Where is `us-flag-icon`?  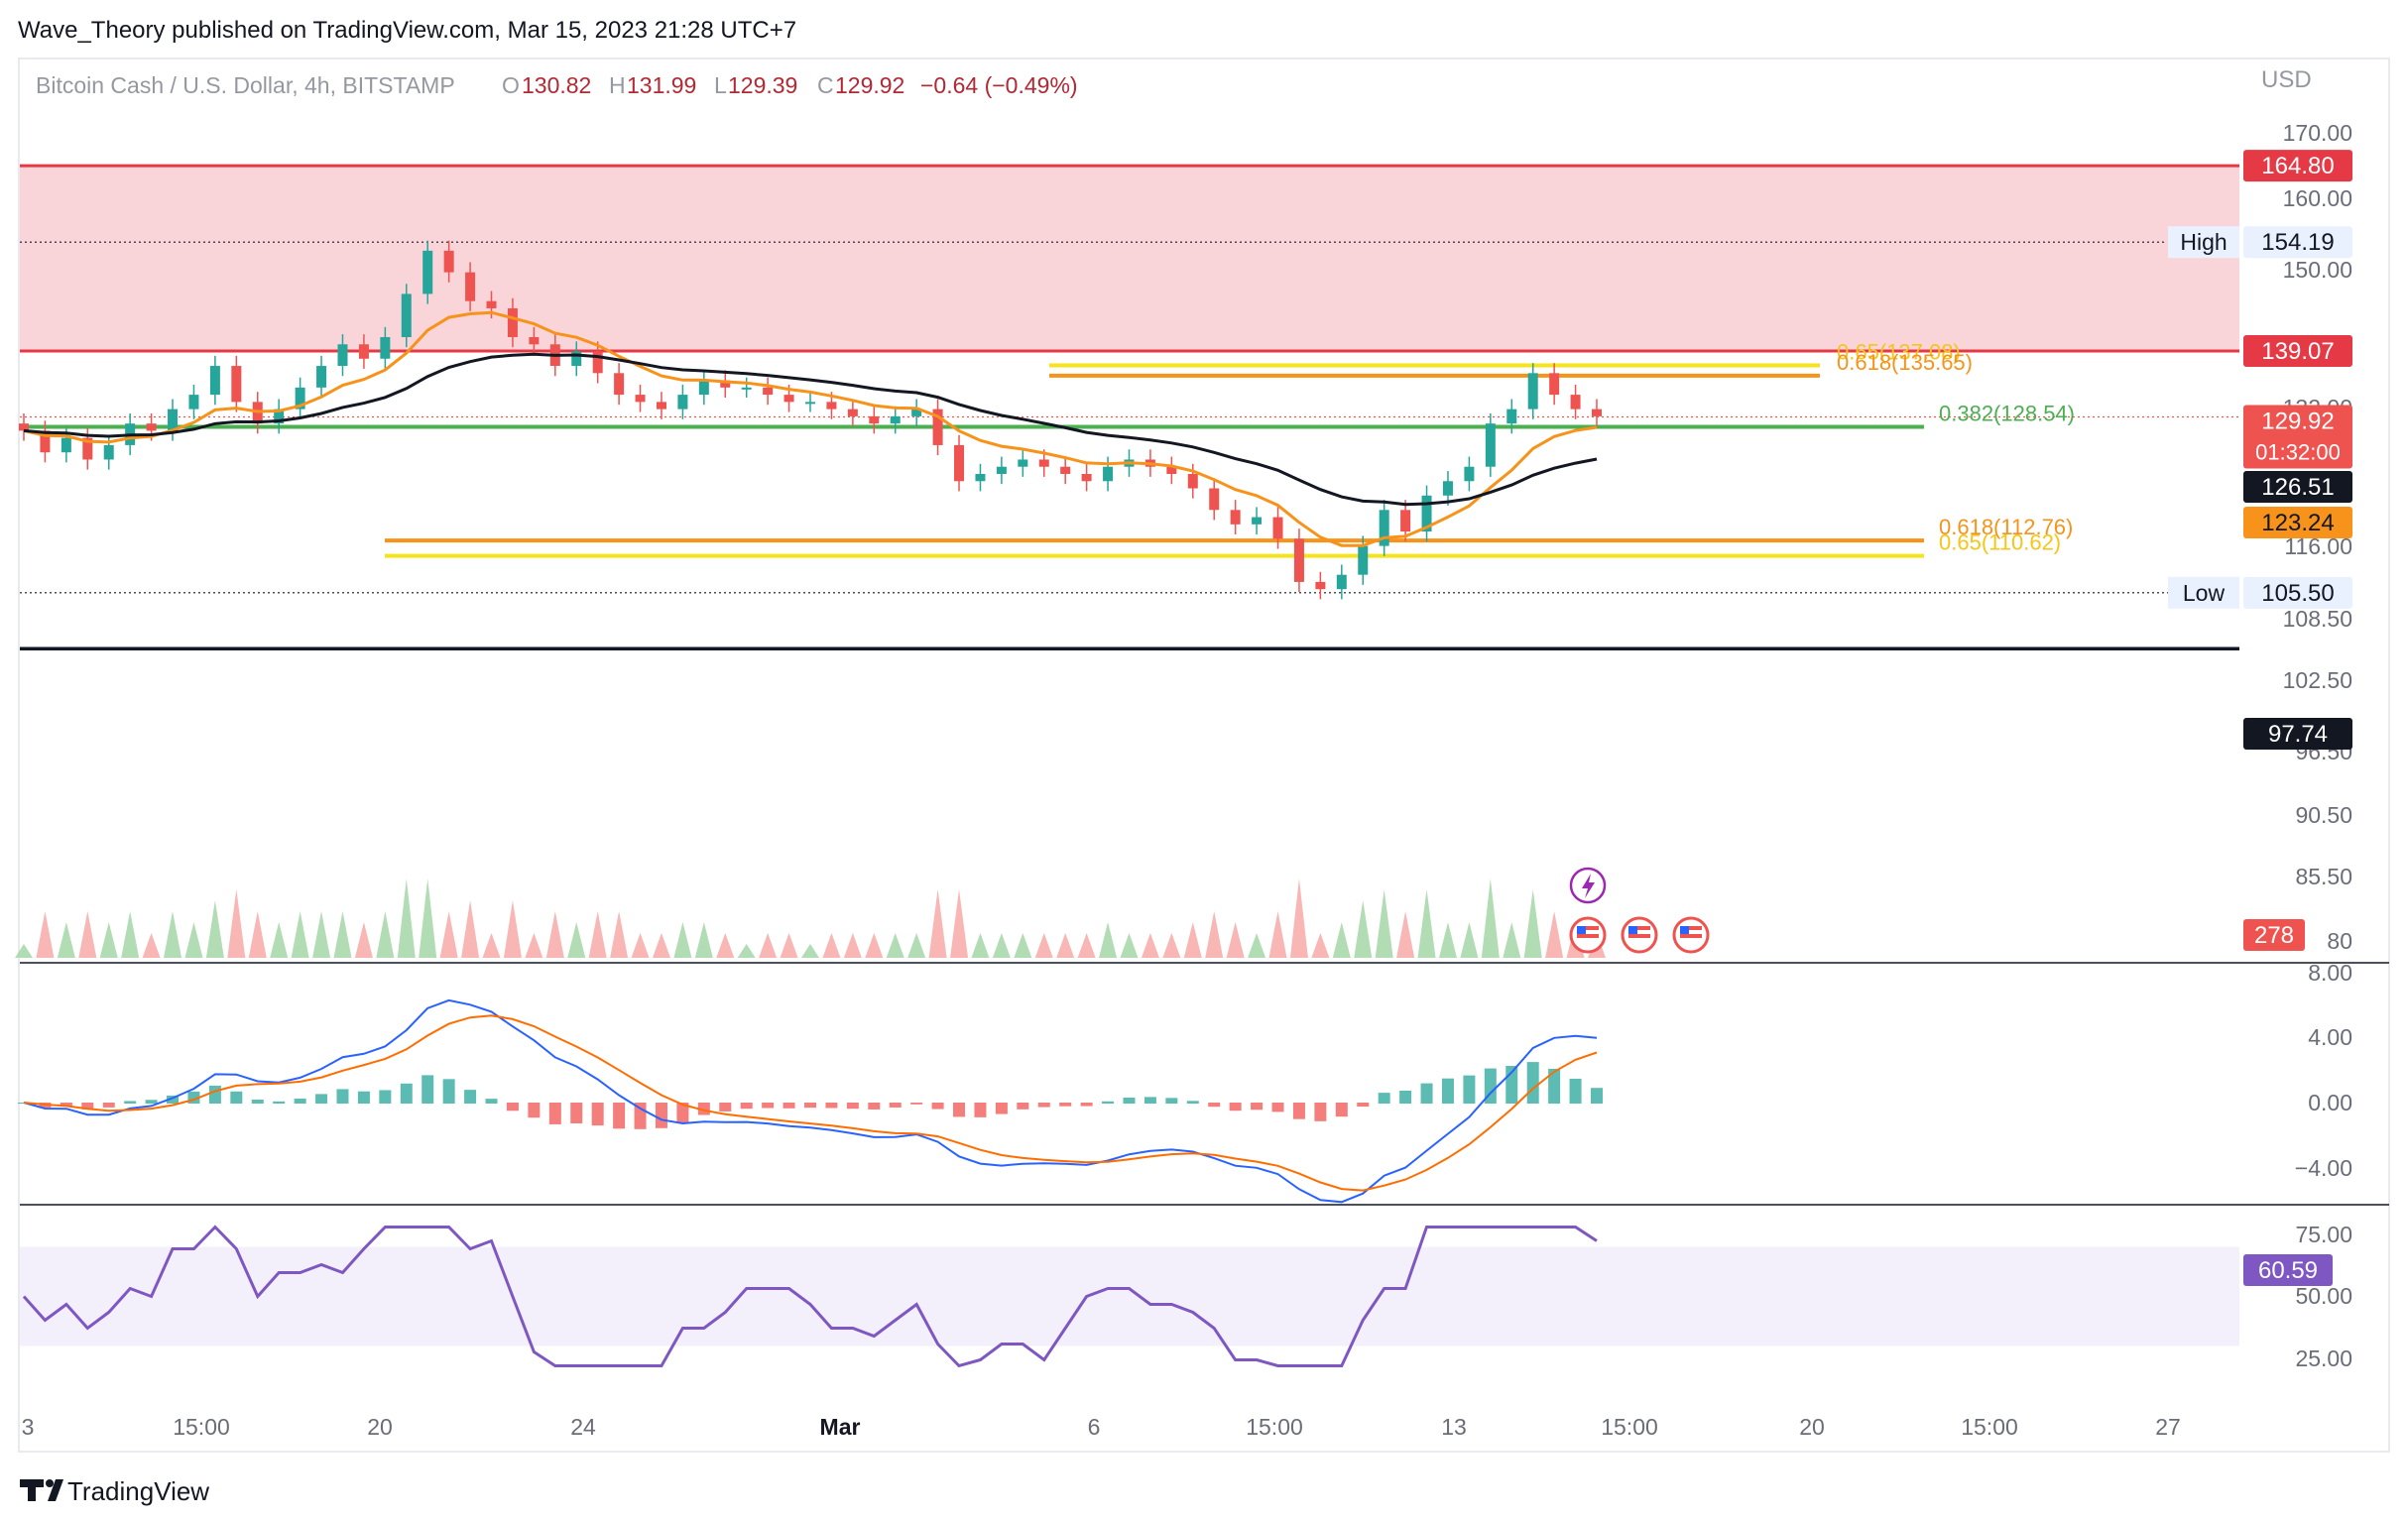 us-flag-icon is located at coordinates (1588, 935).